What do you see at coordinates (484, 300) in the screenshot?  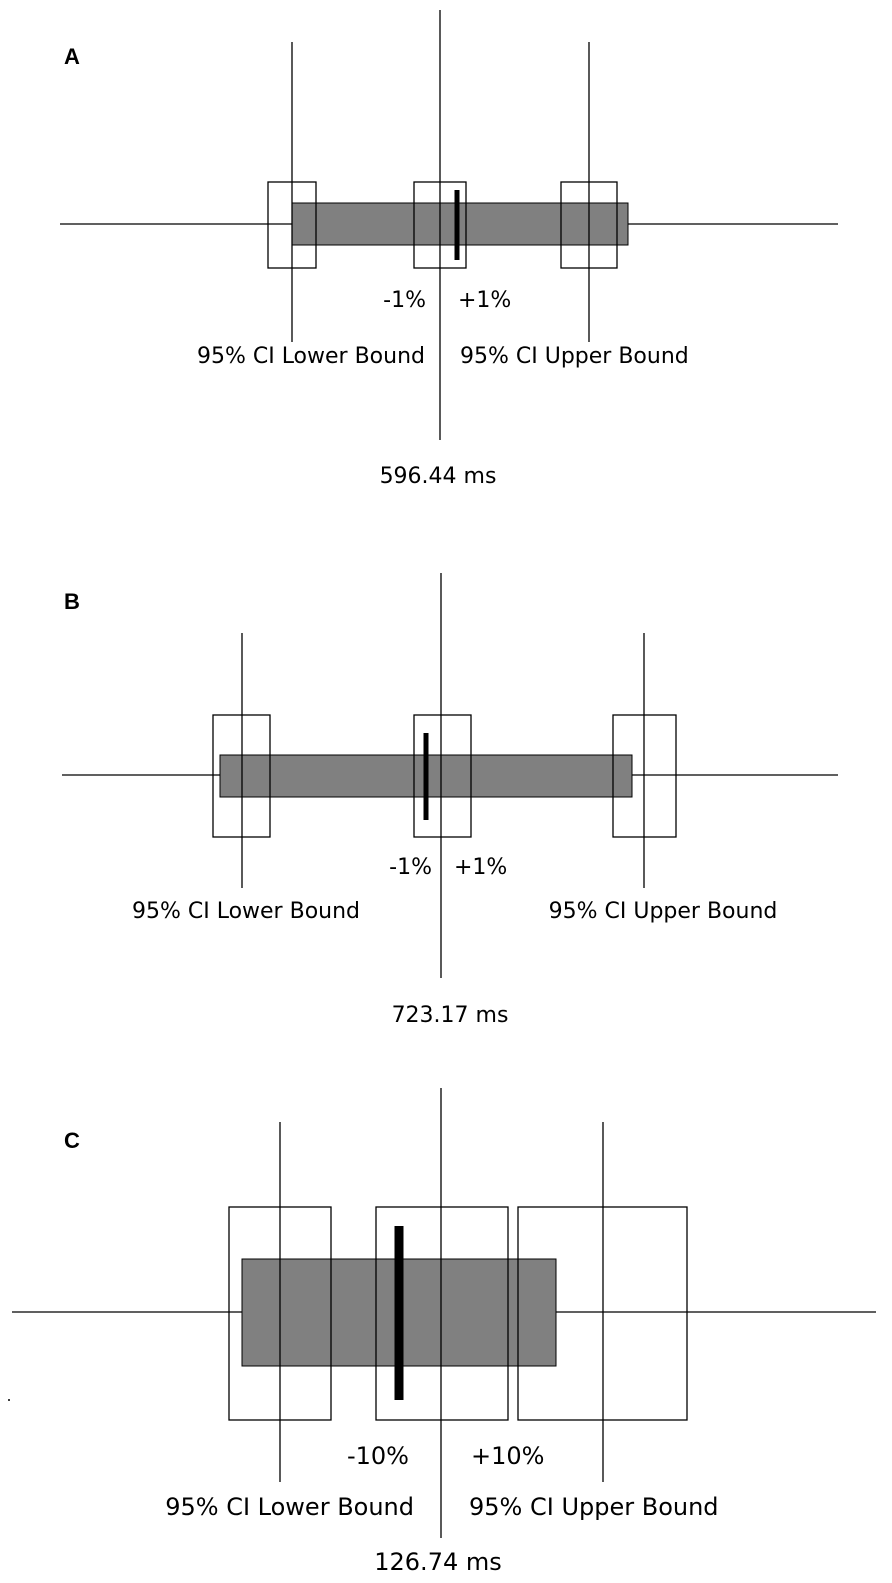 I see `plus-margin-label-a: +1%` at bounding box center [484, 300].